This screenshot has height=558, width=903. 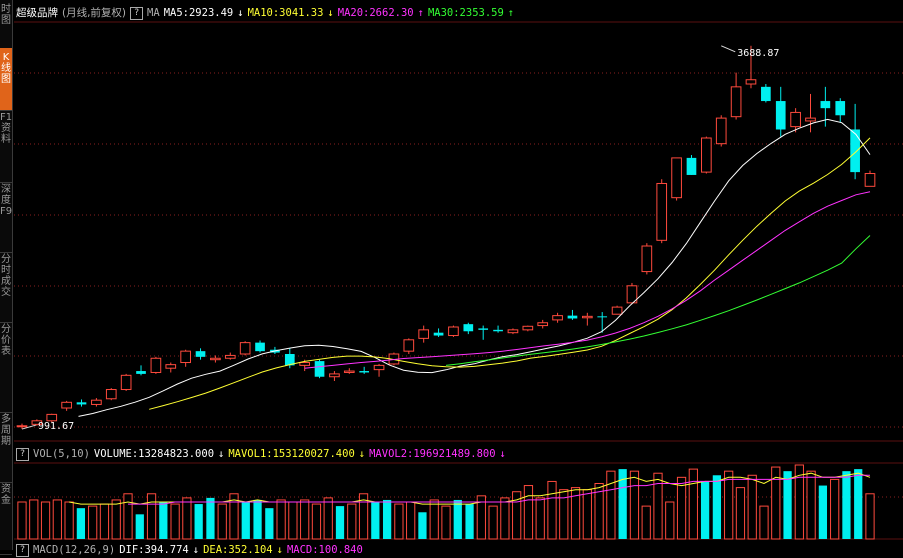 I want to click on mavol2-value: MAVOL2:196921489.800, so click(x=432, y=454).